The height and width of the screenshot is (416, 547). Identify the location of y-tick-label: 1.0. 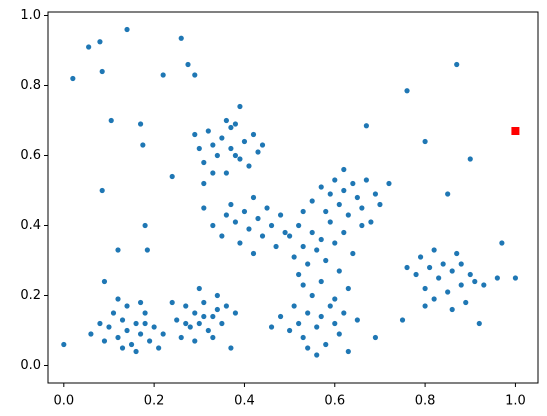
(30, 15).